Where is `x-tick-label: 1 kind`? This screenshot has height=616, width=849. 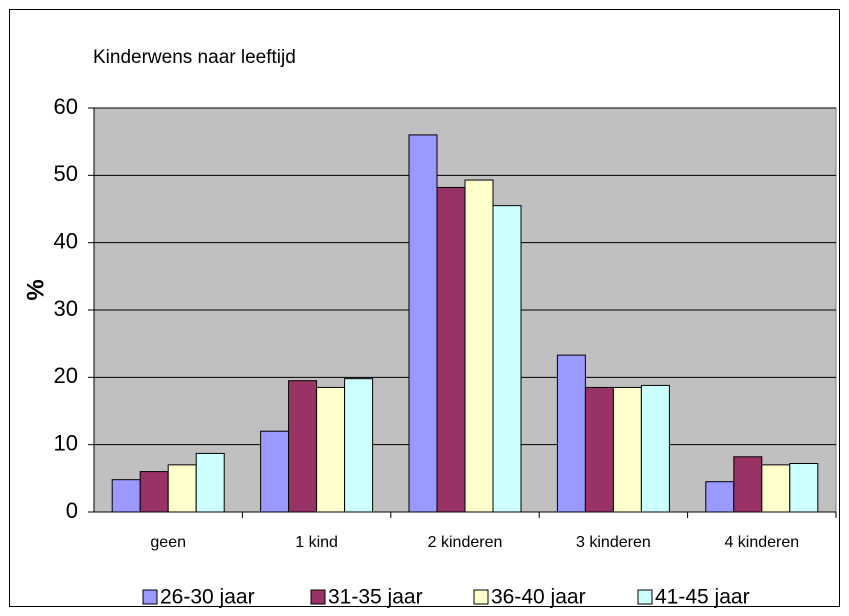 x-tick-label: 1 kind is located at coordinates (316, 542).